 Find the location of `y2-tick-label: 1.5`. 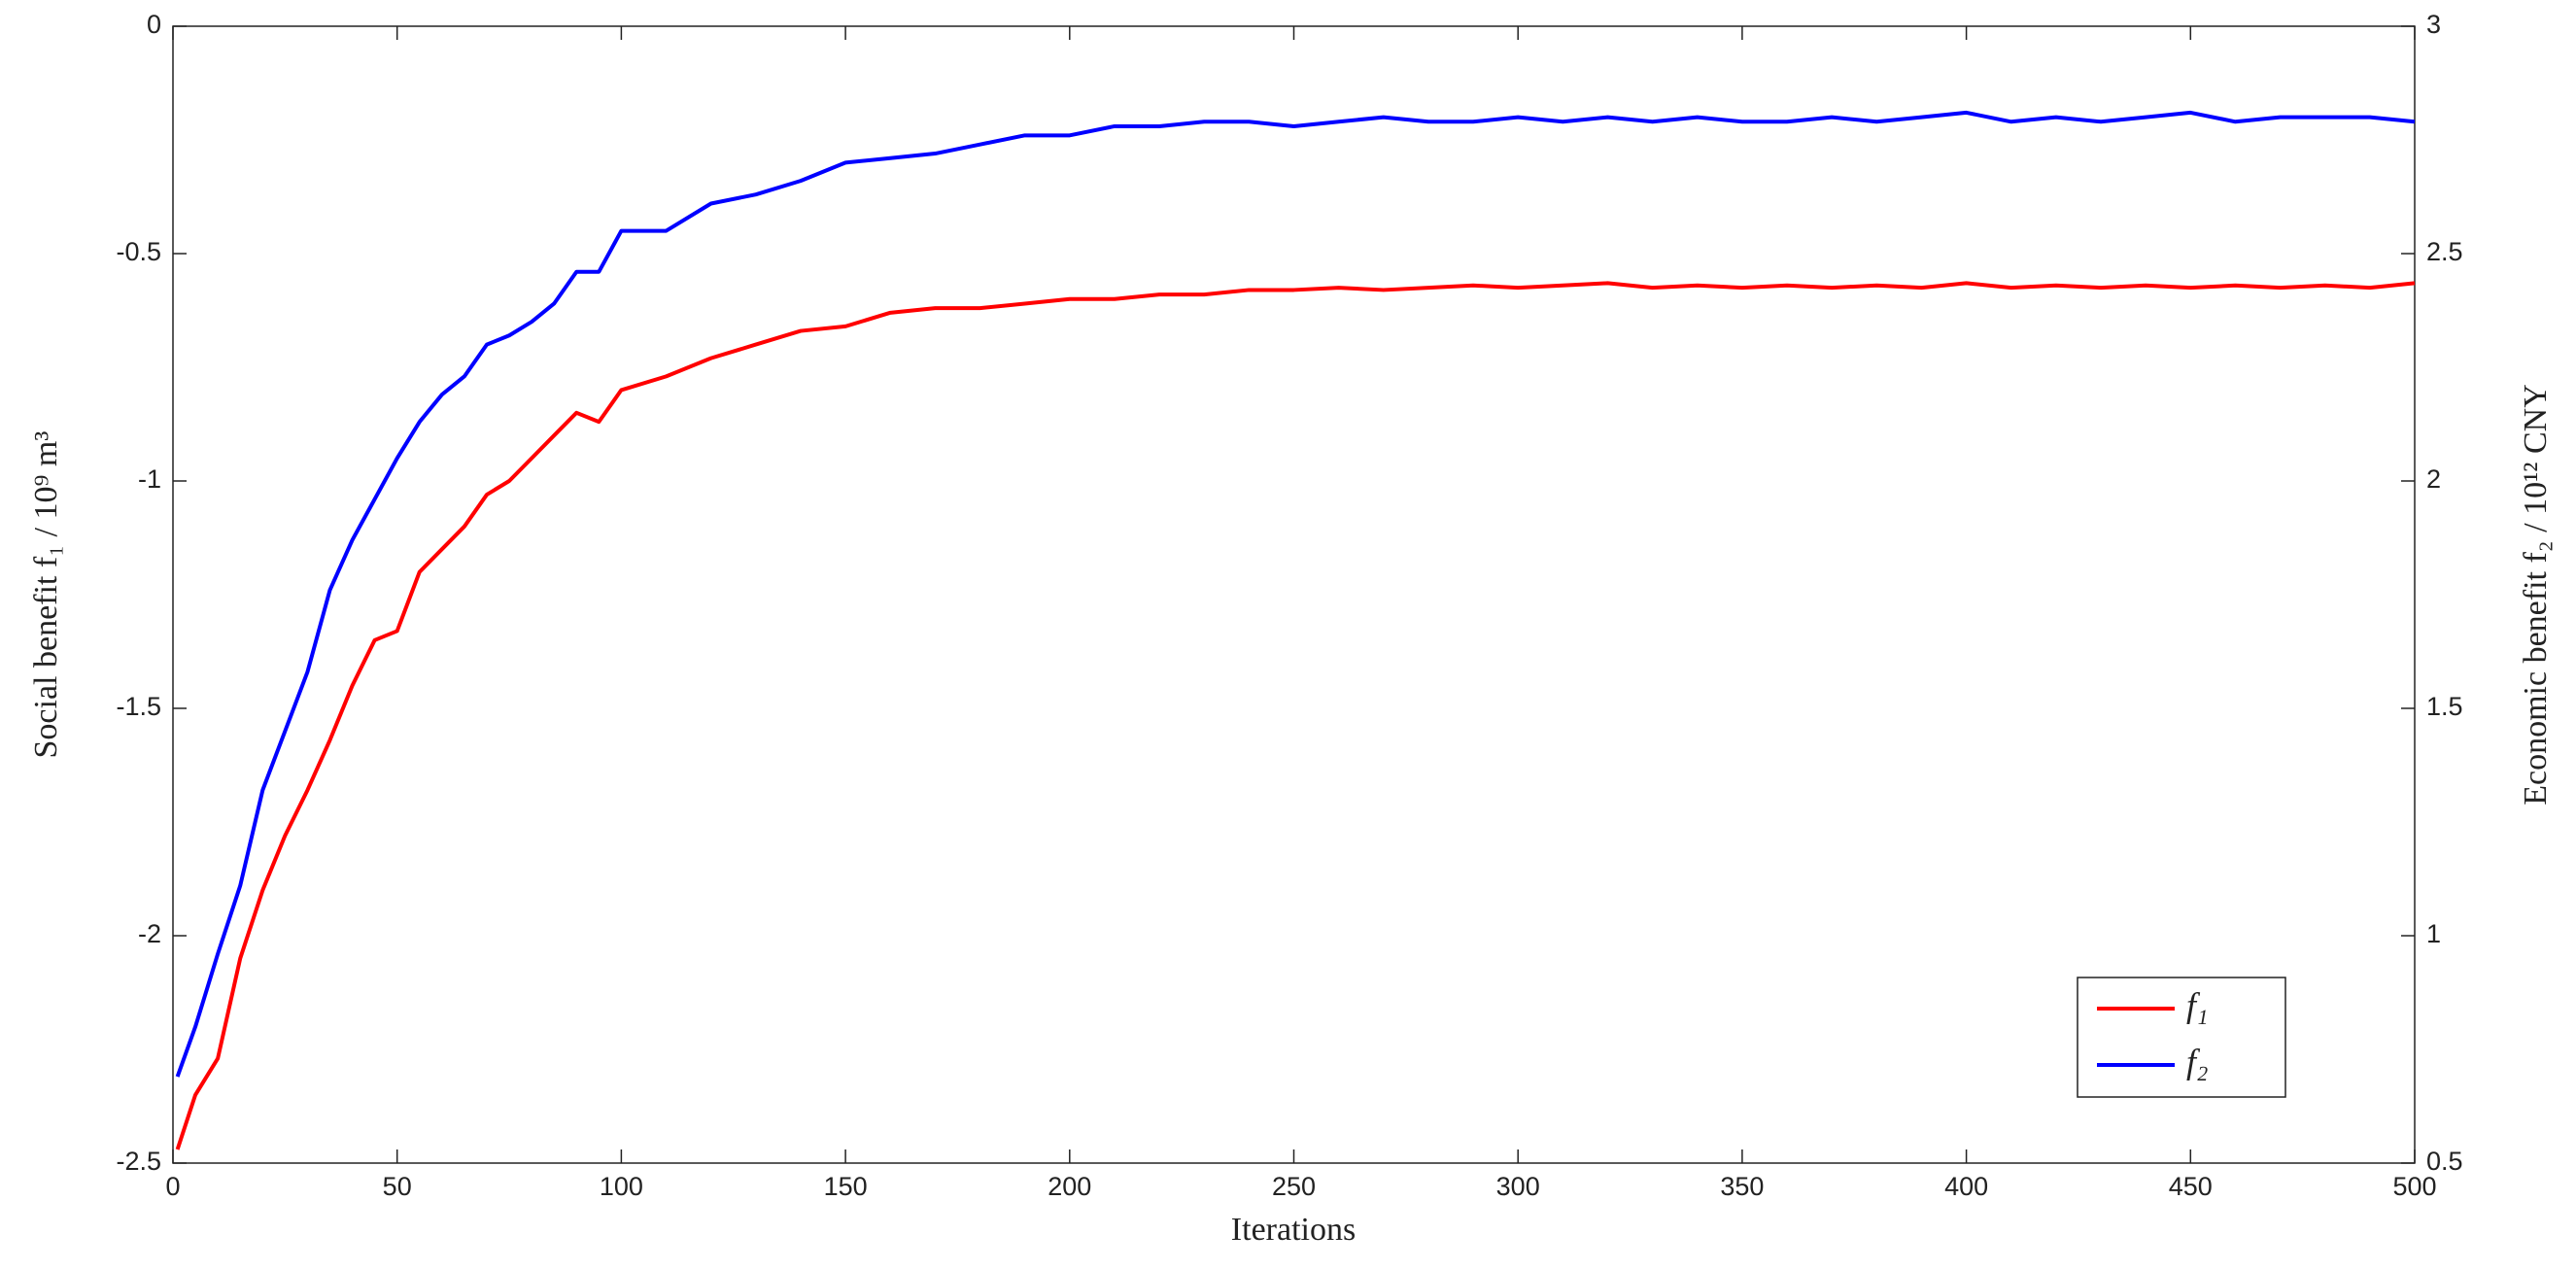

y2-tick-label: 1.5 is located at coordinates (2444, 706).